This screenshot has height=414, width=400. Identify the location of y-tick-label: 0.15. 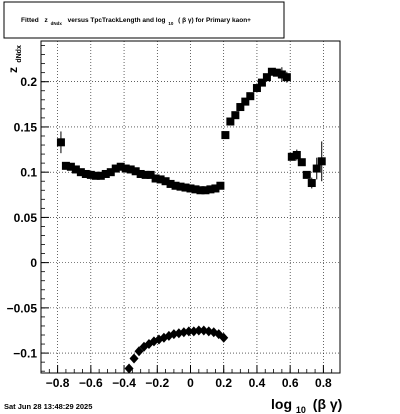
(26, 127).